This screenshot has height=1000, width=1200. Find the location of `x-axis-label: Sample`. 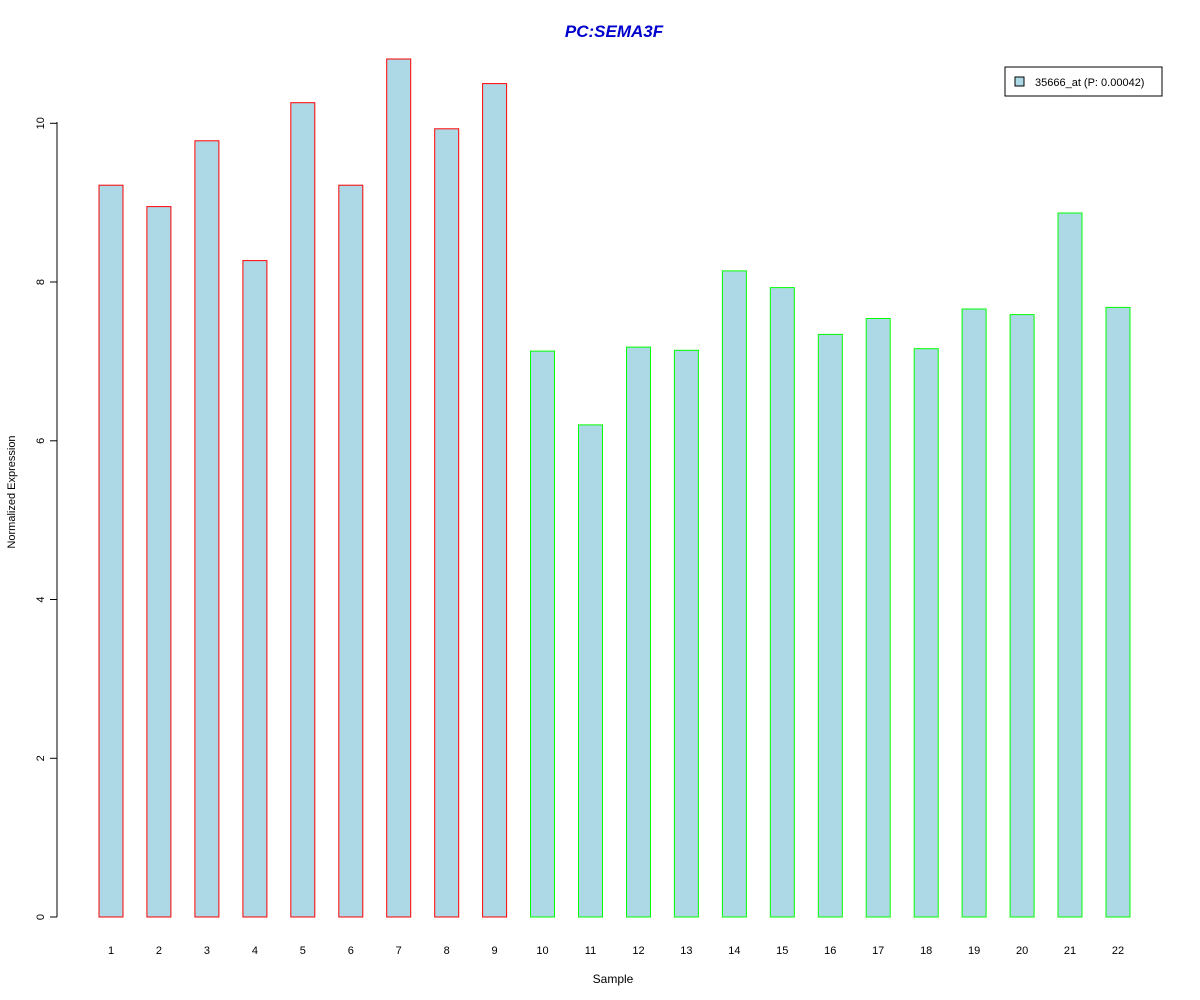

x-axis-label: Sample is located at coordinates (613, 979).